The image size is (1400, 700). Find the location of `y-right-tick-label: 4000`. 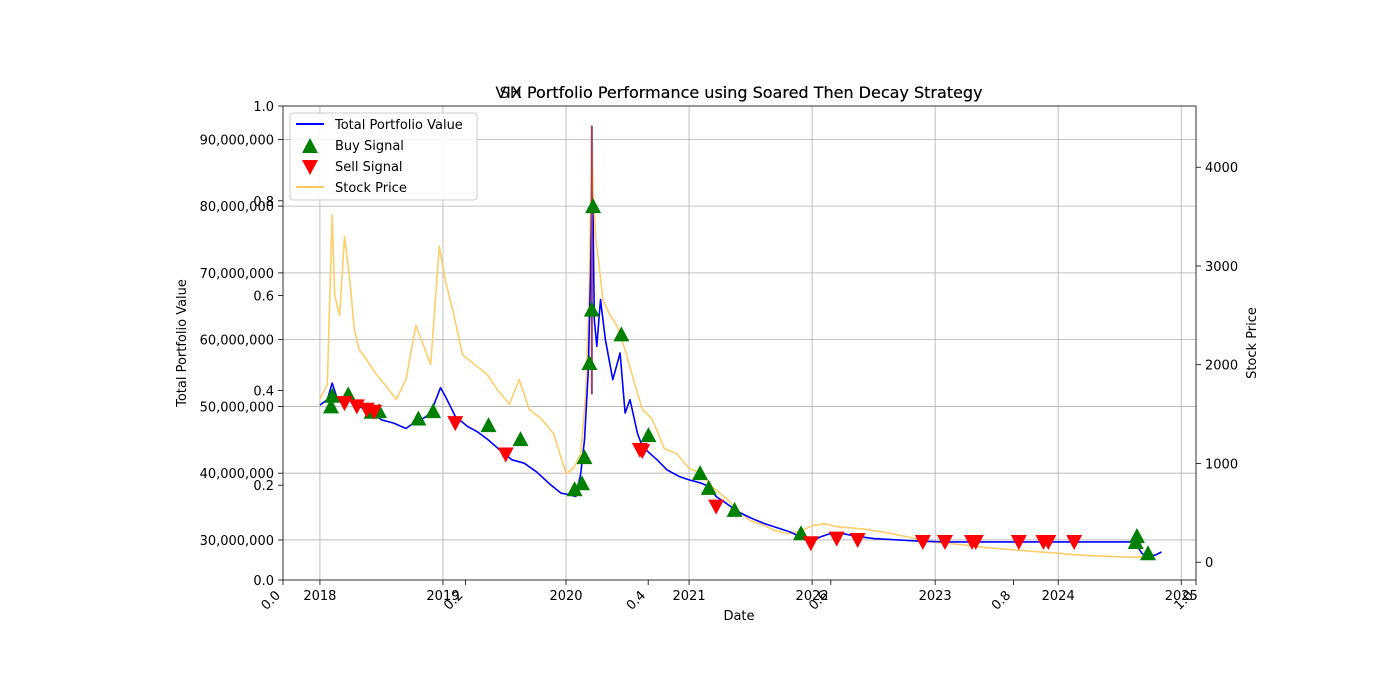

y-right-tick-label: 4000 is located at coordinates (1221, 168).